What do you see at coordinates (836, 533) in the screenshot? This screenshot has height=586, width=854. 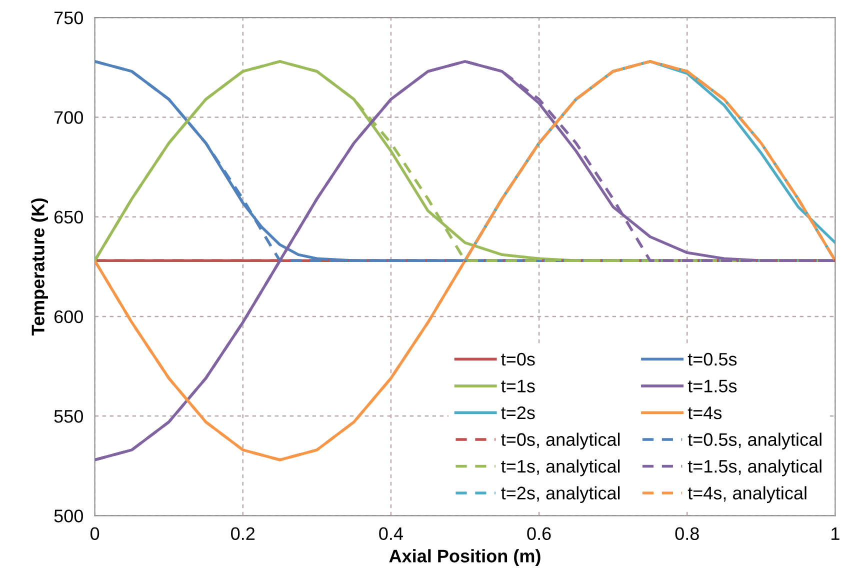 I see `x-tick-label: 1` at bounding box center [836, 533].